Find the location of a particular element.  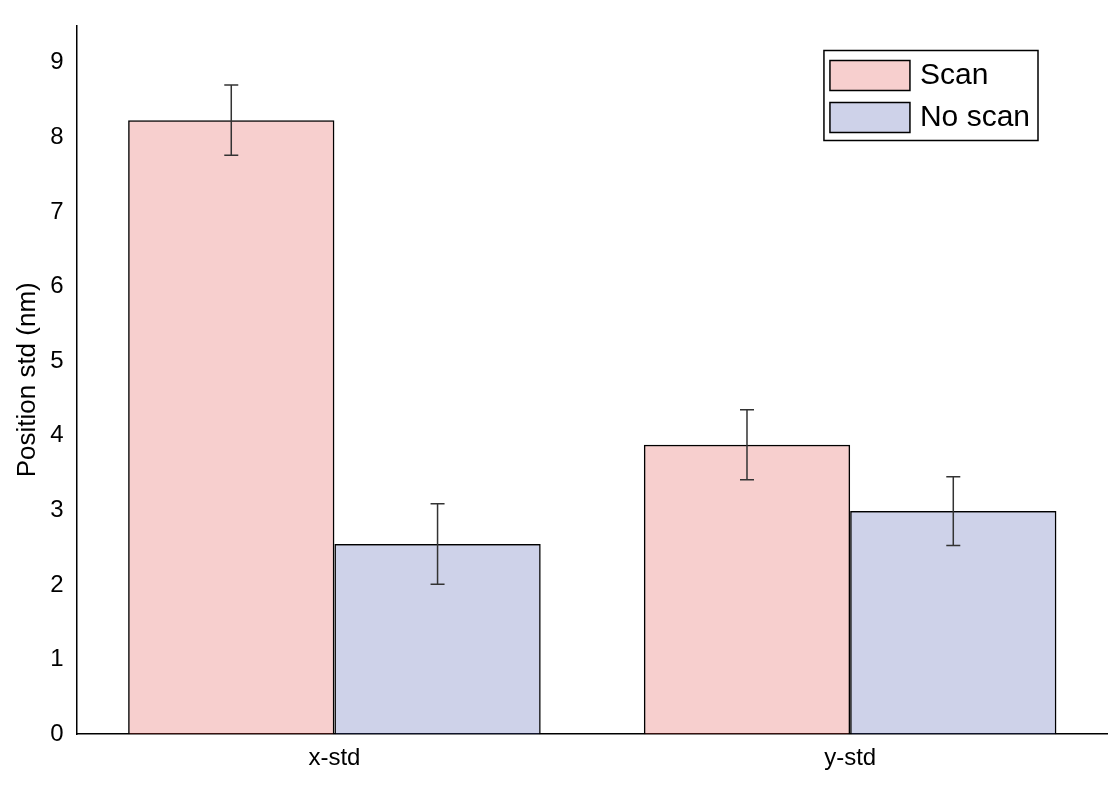

legend-label: No scan is located at coordinates (975, 115).